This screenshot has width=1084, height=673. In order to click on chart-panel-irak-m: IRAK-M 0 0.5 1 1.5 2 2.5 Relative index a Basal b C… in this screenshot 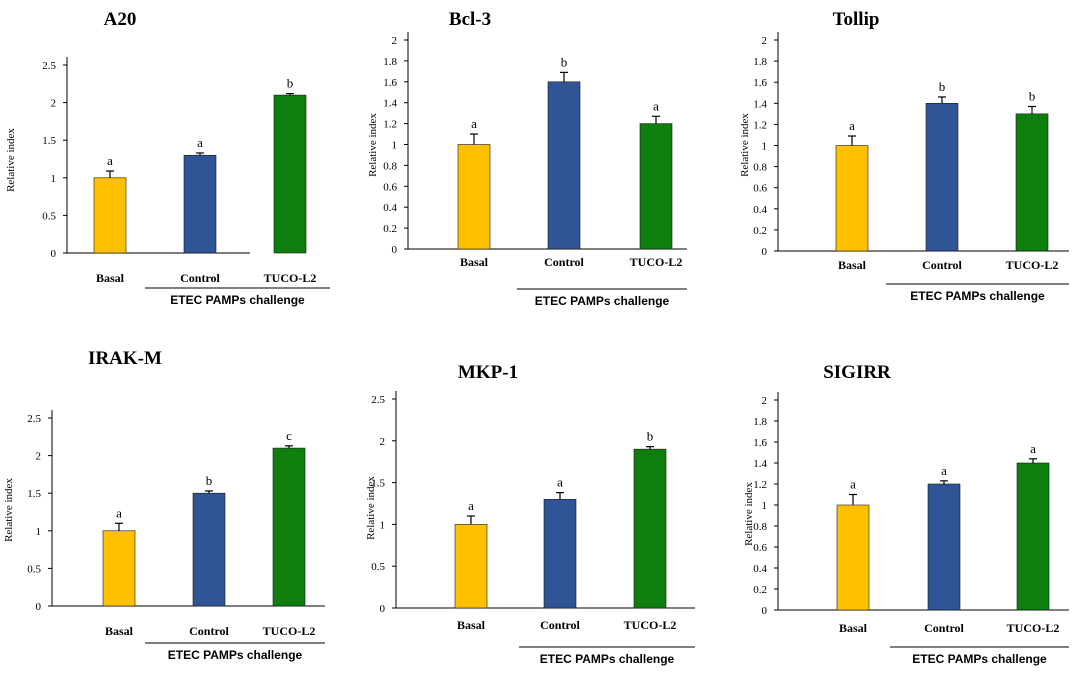, I will do `click(164, 505)`.